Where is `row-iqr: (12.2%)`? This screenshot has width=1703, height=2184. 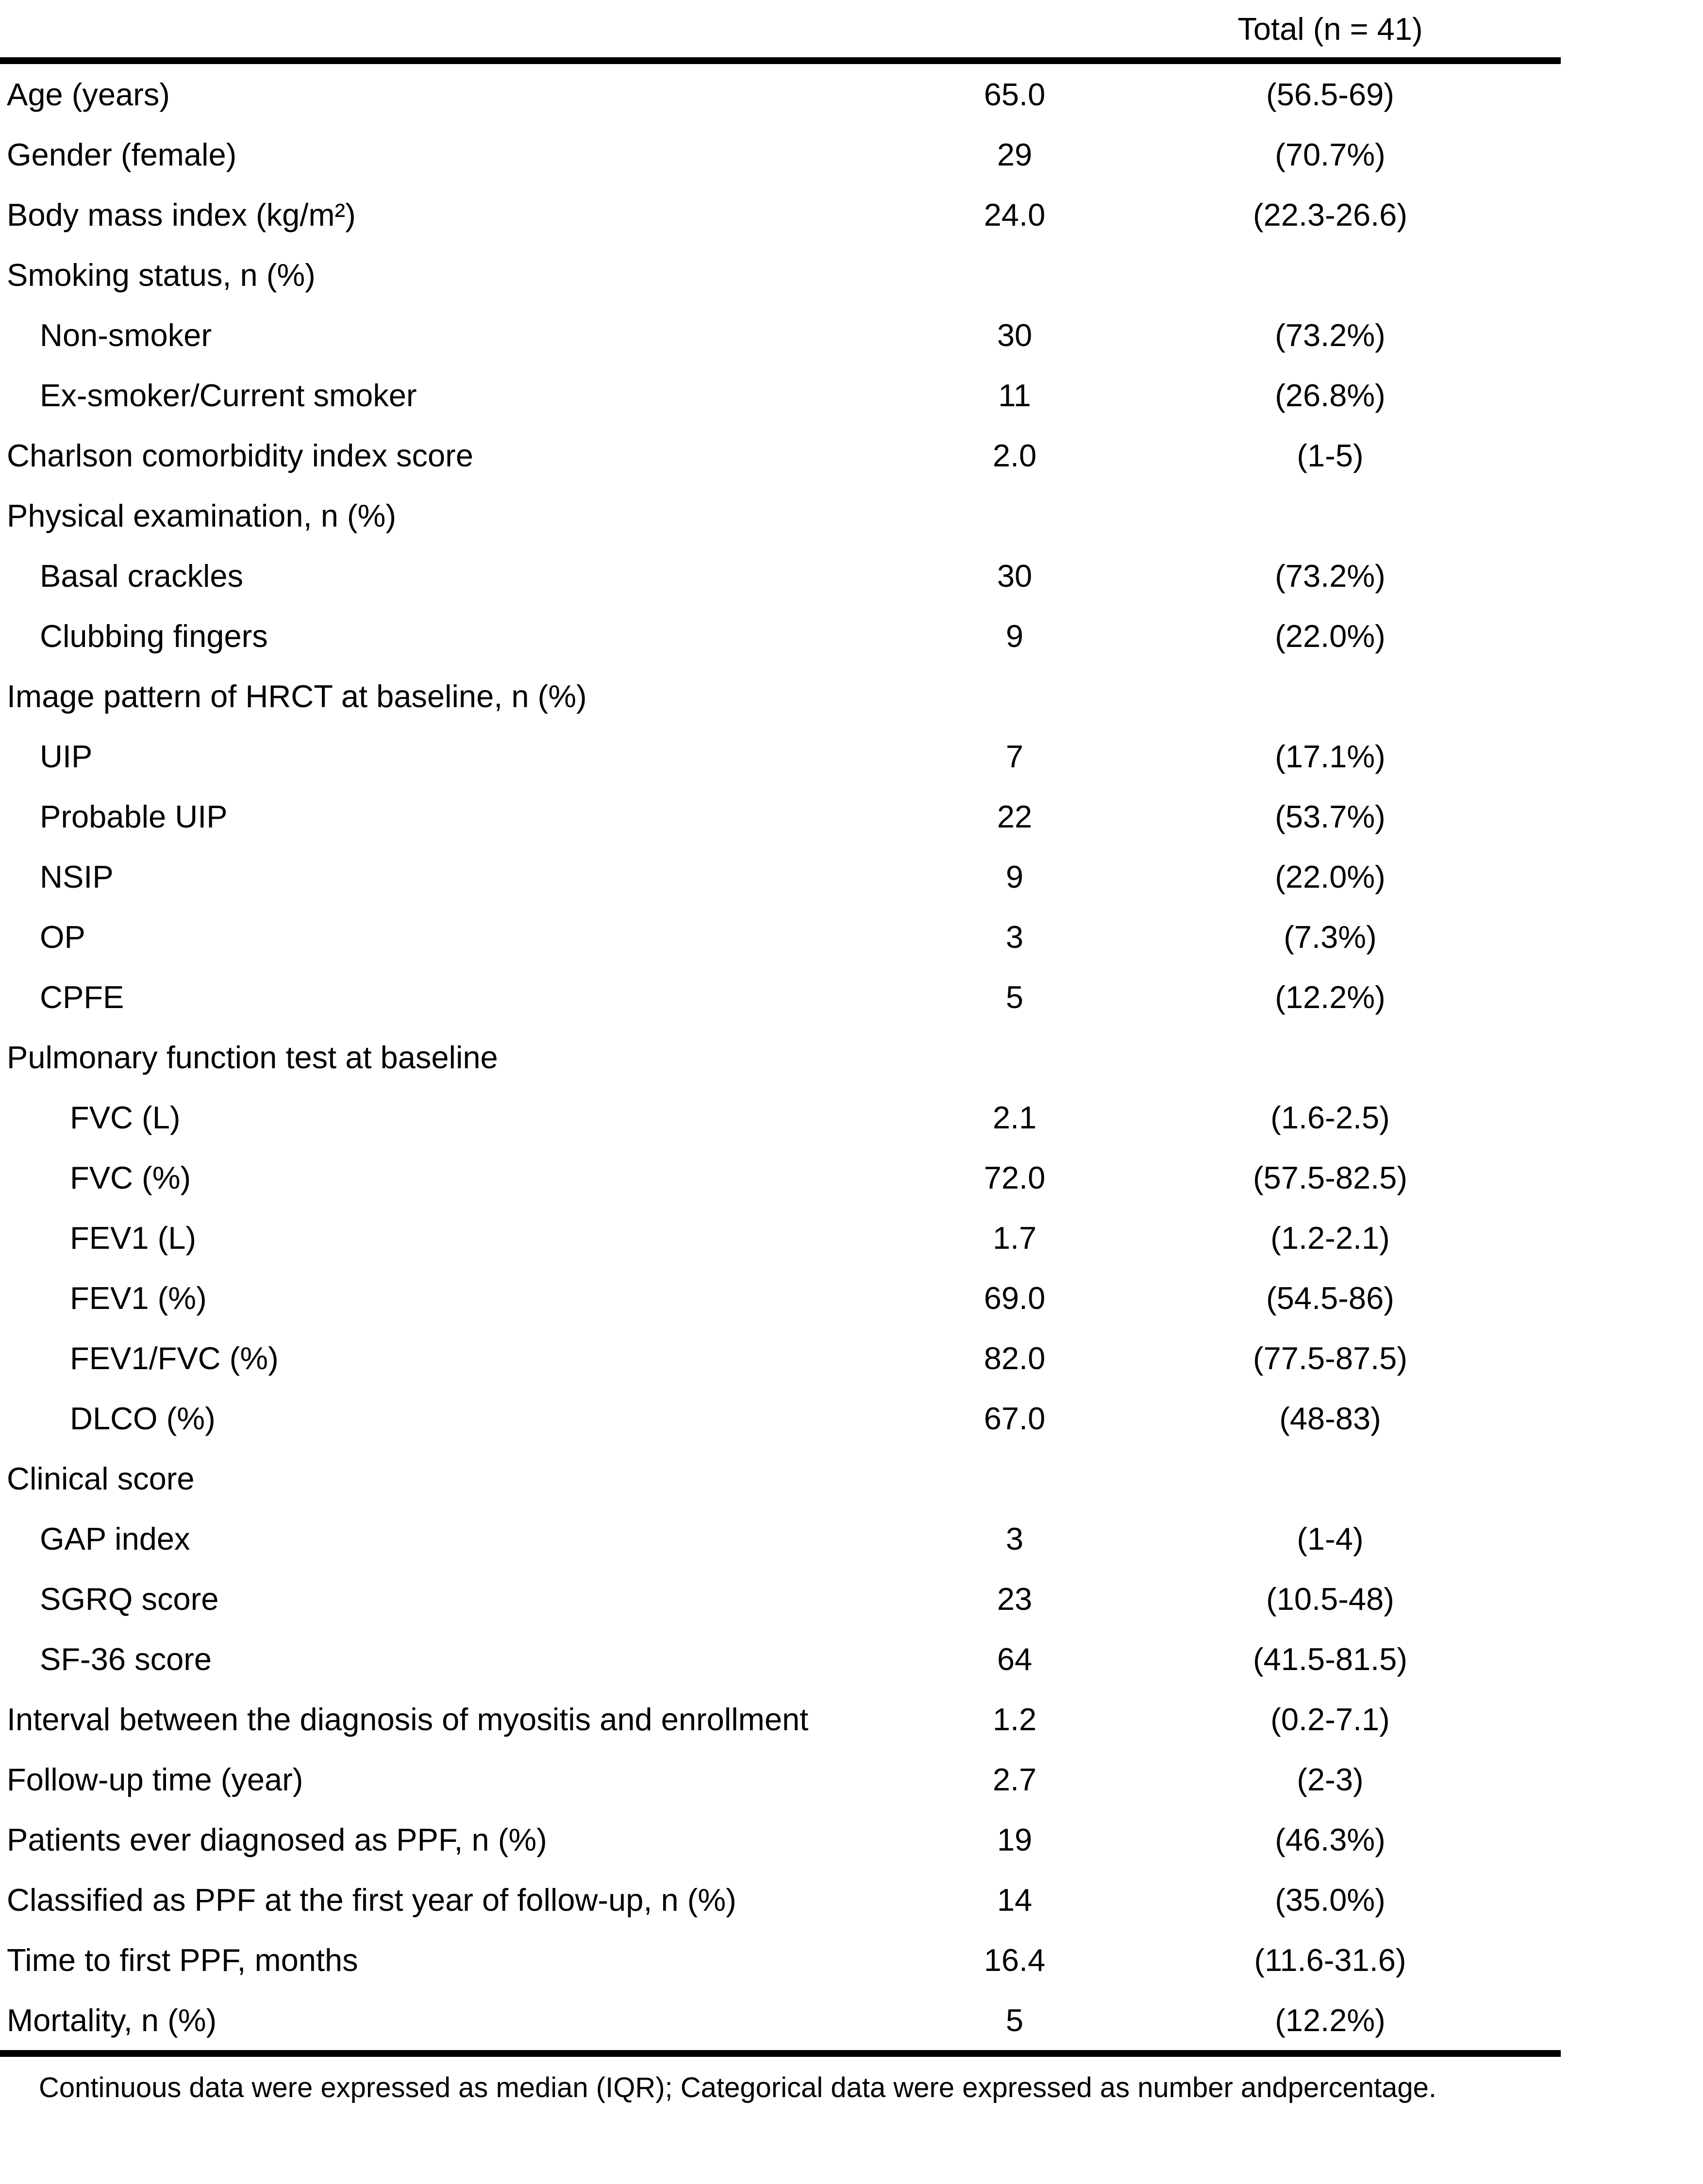 row-iqr: (12.2%) is located at coordinates (1330, 997).